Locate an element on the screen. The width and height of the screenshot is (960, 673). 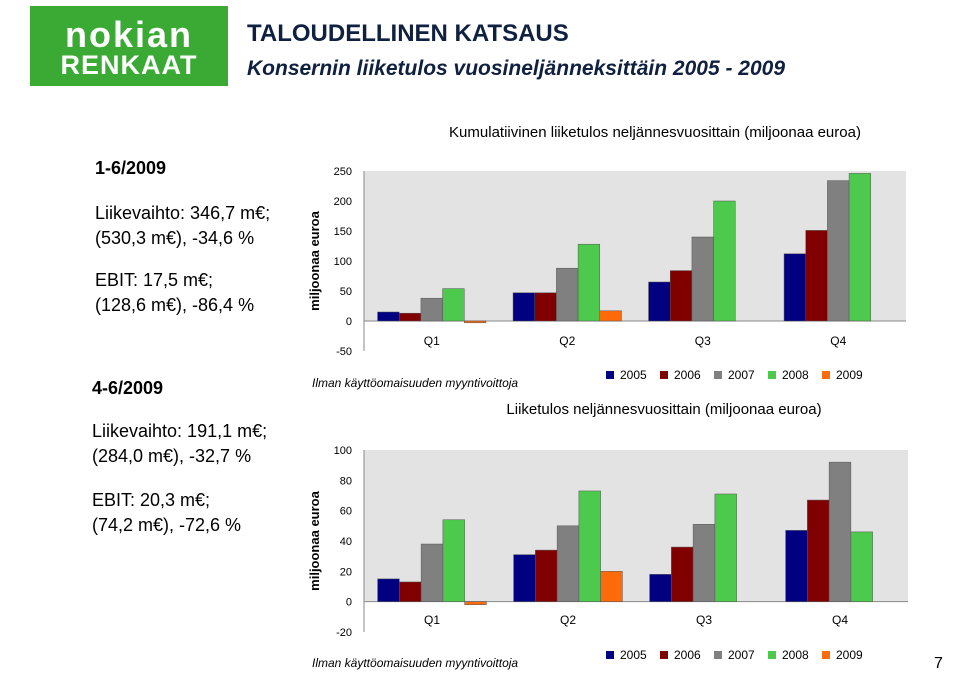
page-number: 7 is located at coordinates (938, 663).